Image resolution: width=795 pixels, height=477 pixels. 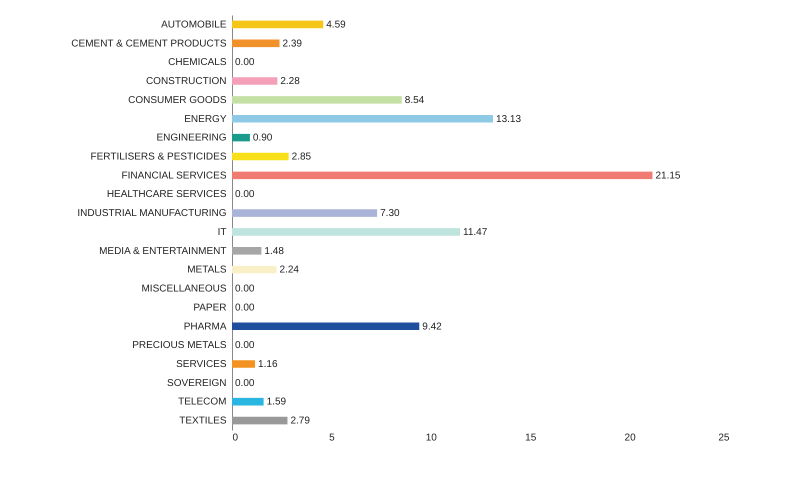 What do you see at coordinates (302, 156) in the screenshot?
I see `data-label: 2.85` at bounding box center [302, 156].